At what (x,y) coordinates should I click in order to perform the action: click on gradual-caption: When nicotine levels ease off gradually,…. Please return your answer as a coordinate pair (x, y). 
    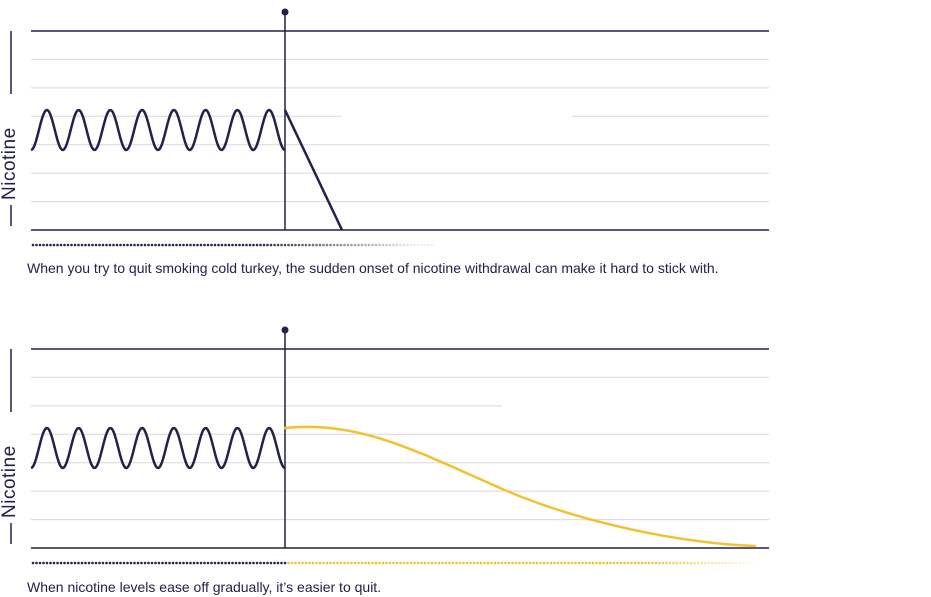
    Looking at the image, I should click on (204, 587).